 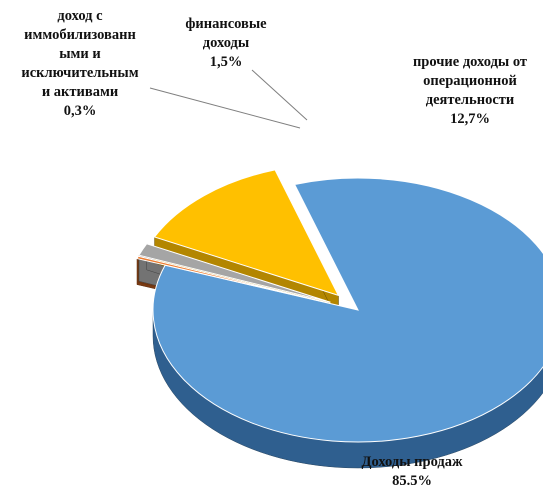 I want to click on pie-category-label: и активами, so click(x=80, y=92).